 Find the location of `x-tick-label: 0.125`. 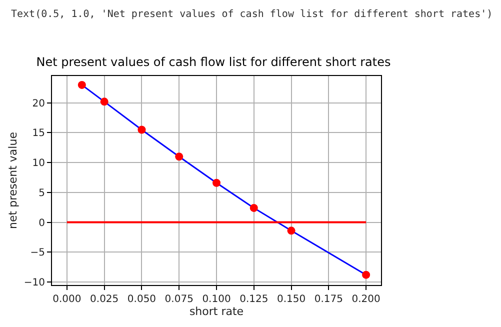

x-tick-label: 0.125 is located at coordinates (254, 299).